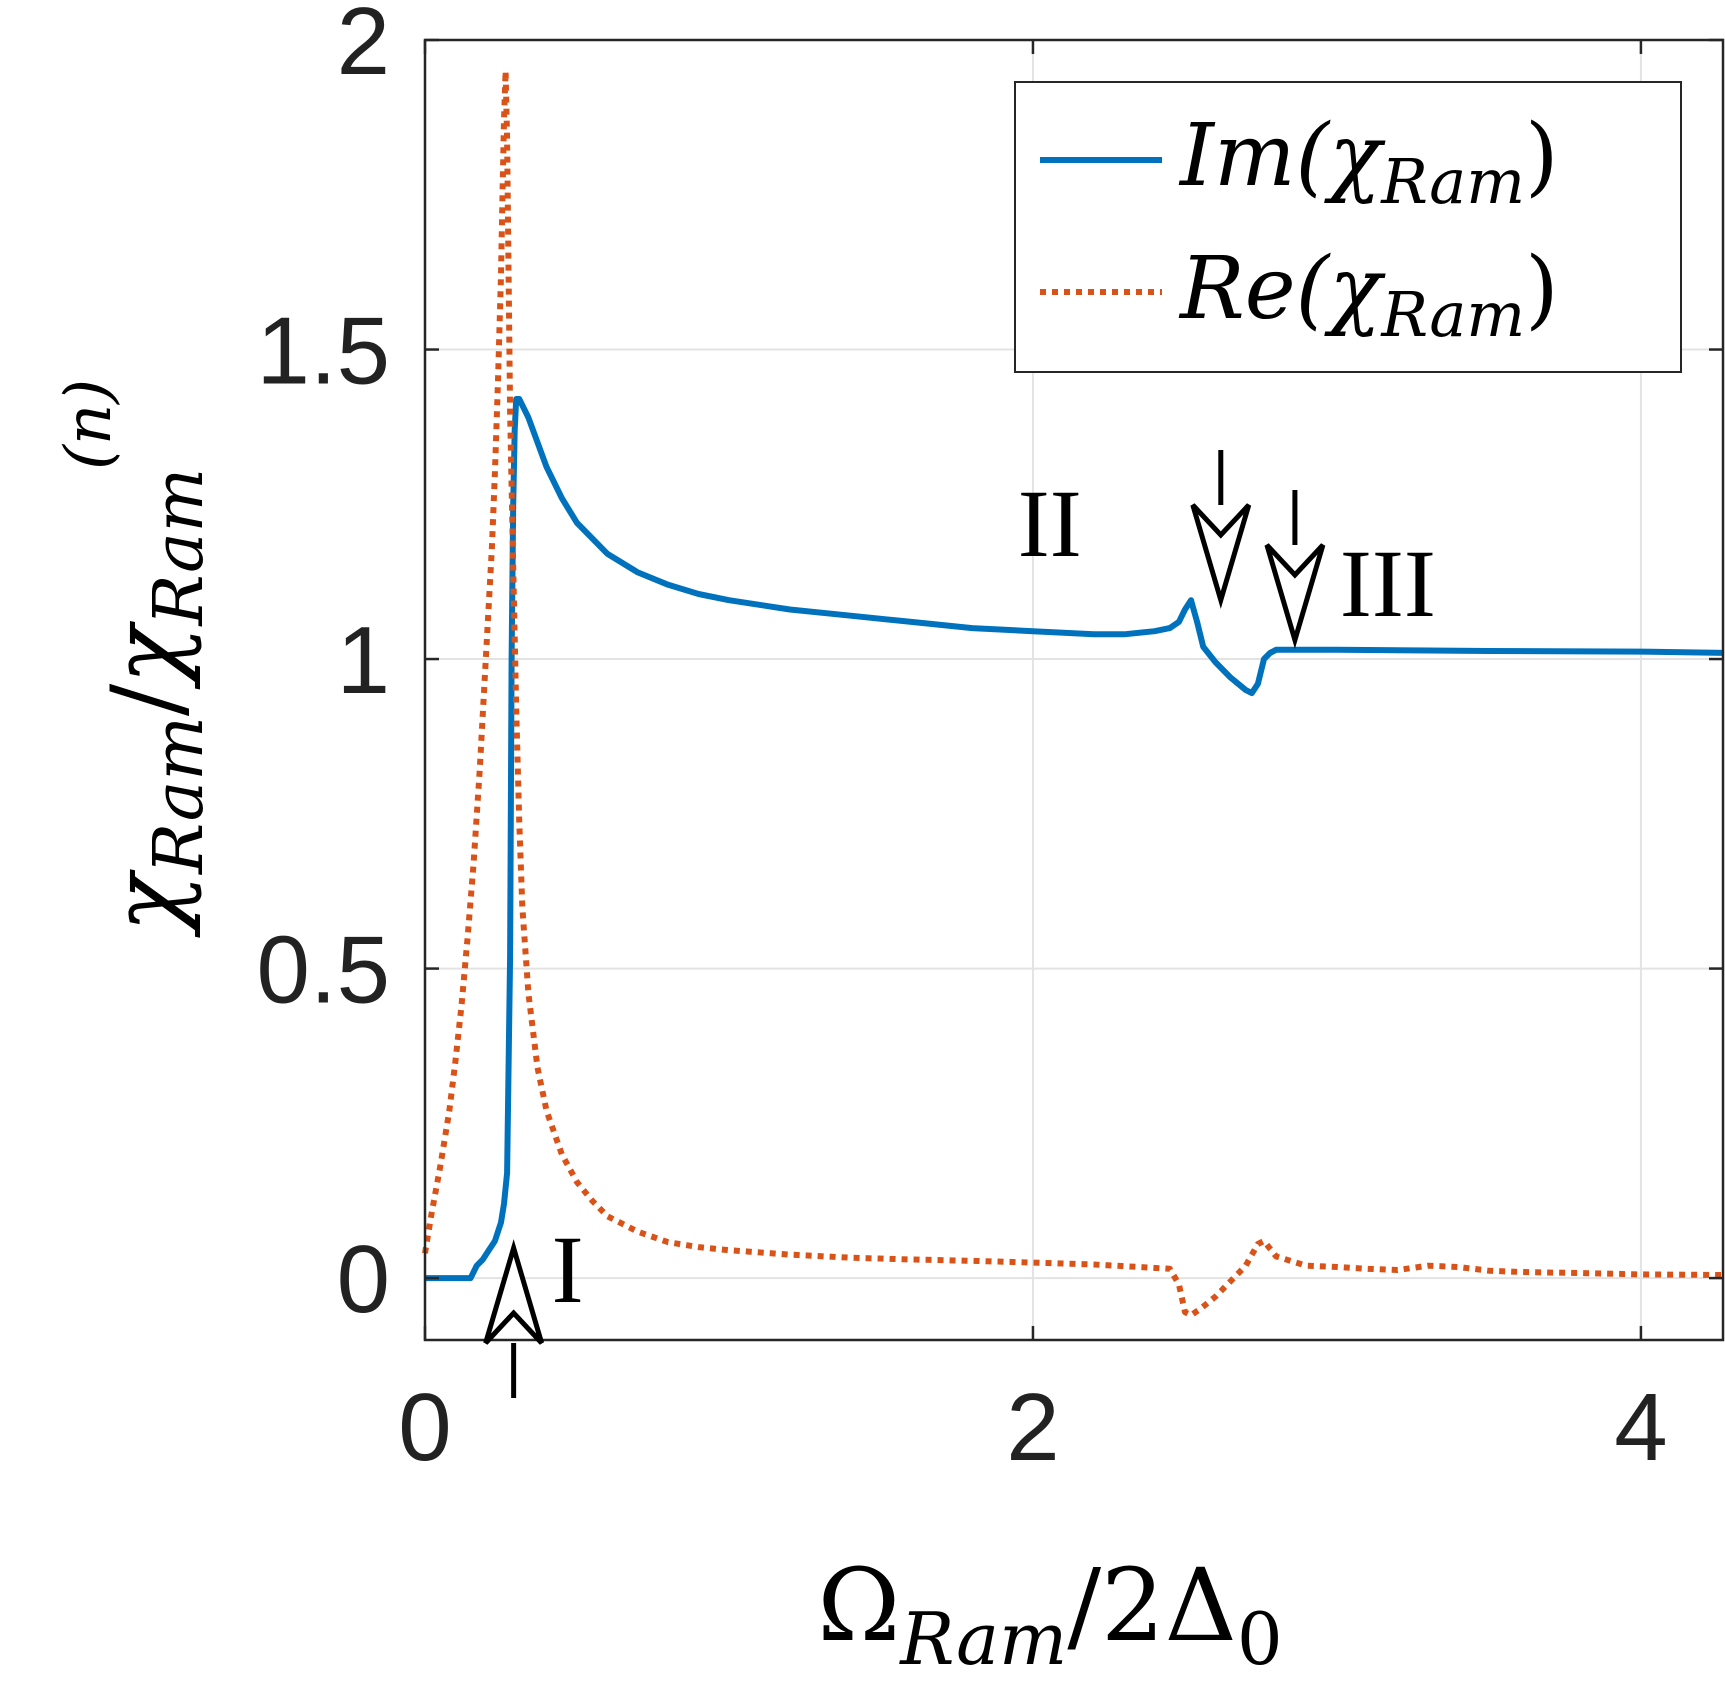 The width and height of the screenshot is (1725, 1690). Describe the element at coordinates (147, 903) in the screenshot. I see `ylabel-main: χ` at that location.